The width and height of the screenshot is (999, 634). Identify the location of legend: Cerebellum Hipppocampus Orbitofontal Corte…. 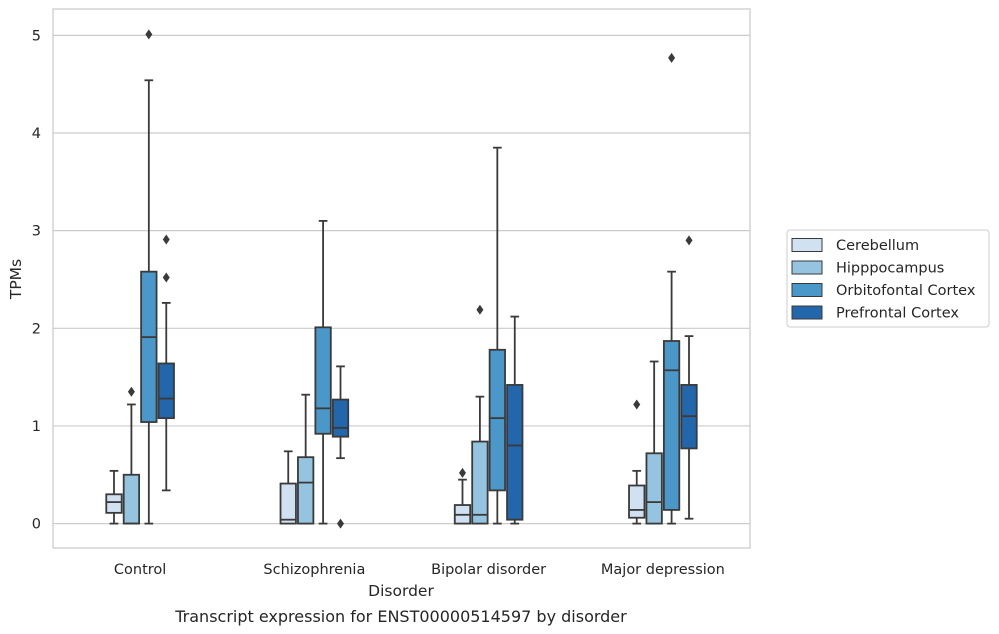
(888, 278).